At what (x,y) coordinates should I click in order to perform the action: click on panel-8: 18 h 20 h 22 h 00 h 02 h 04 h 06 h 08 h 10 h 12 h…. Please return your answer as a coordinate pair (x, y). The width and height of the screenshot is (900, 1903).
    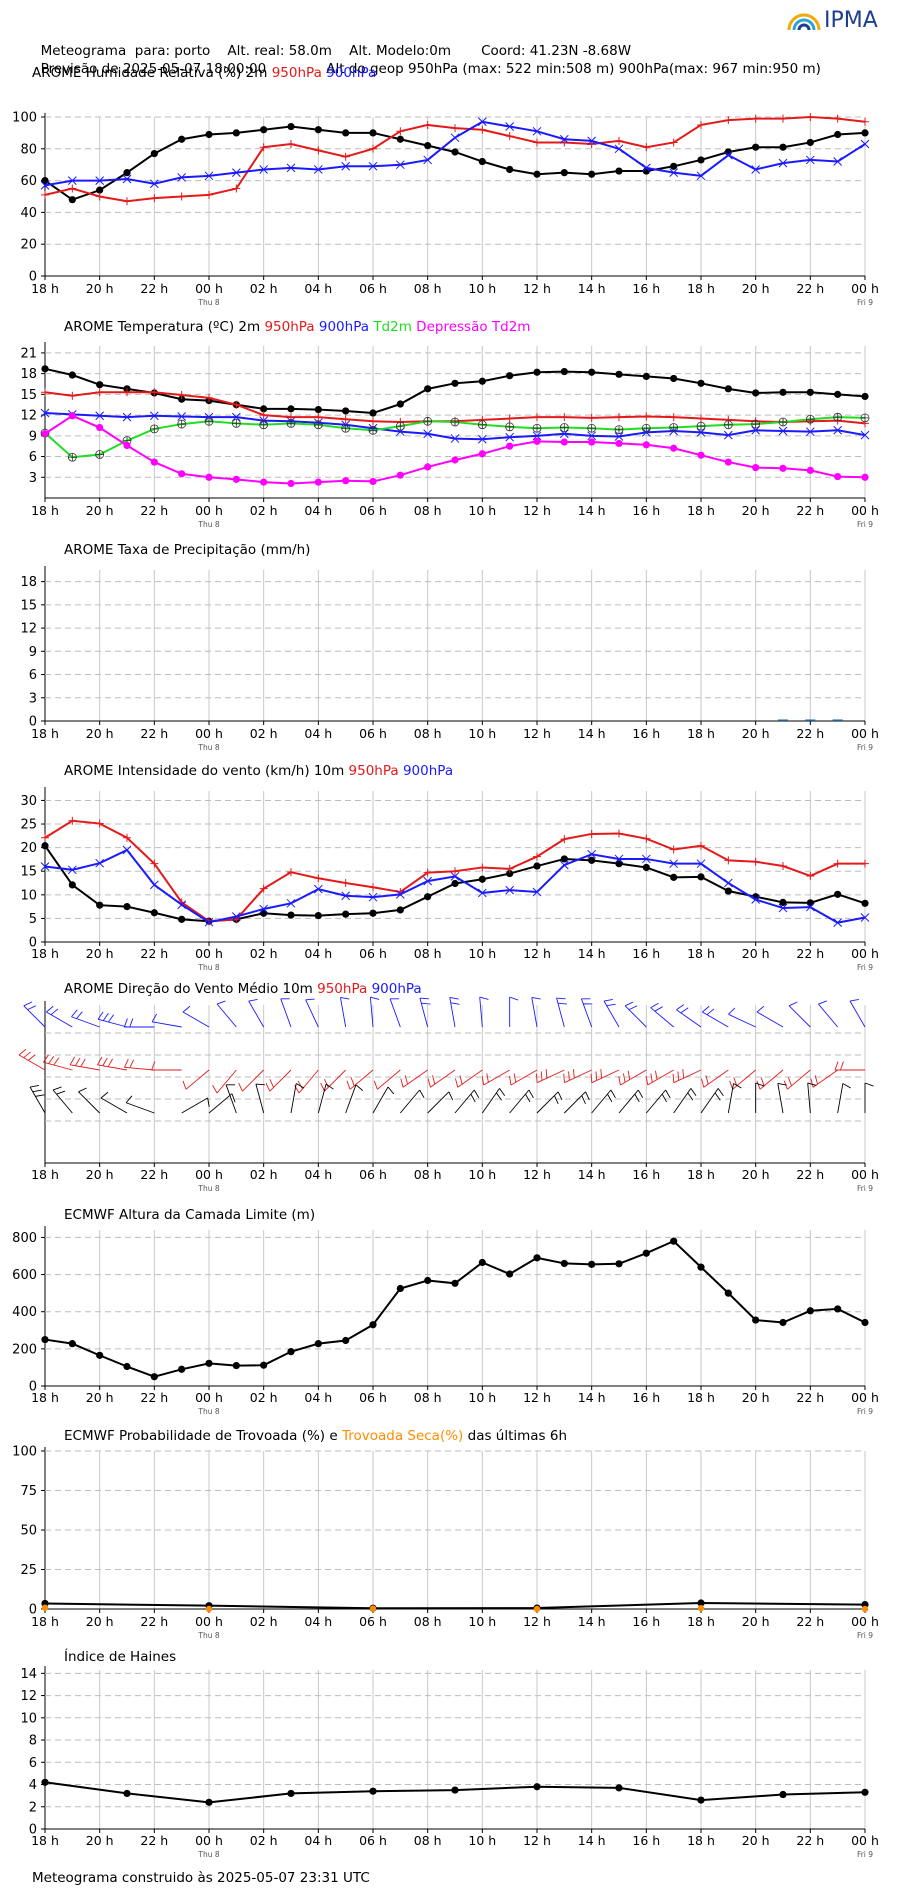
    Looking at the image, I should click on (449, 1753).